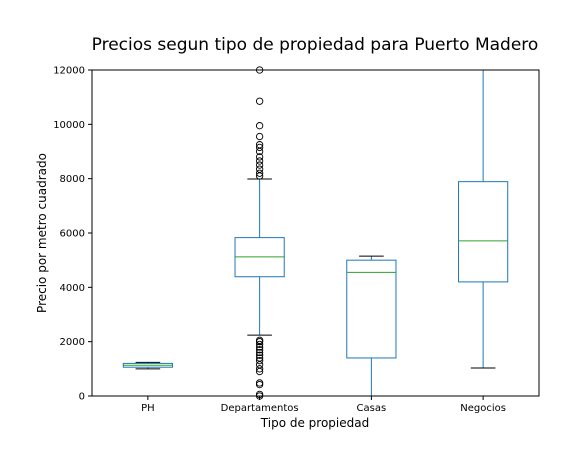 The image size is (577, 466). What do you see at coordinates (483, 408) in the screenshot?
I see `x-tick-label: Negocios` at bounding box center [483, 408].